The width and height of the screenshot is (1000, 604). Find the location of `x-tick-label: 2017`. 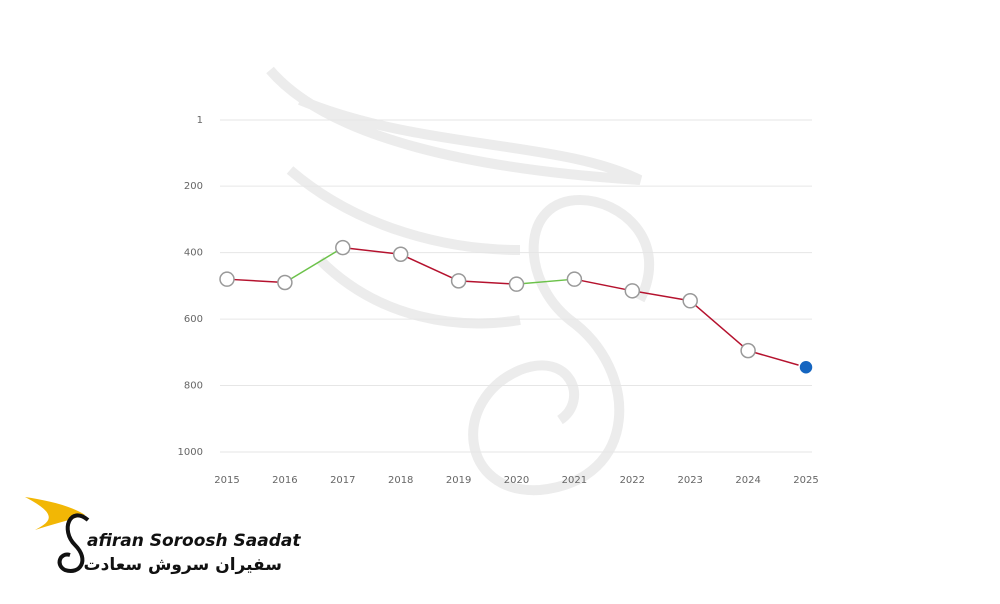

x-tick-label: 2017 is located at coordinates (342, 480).